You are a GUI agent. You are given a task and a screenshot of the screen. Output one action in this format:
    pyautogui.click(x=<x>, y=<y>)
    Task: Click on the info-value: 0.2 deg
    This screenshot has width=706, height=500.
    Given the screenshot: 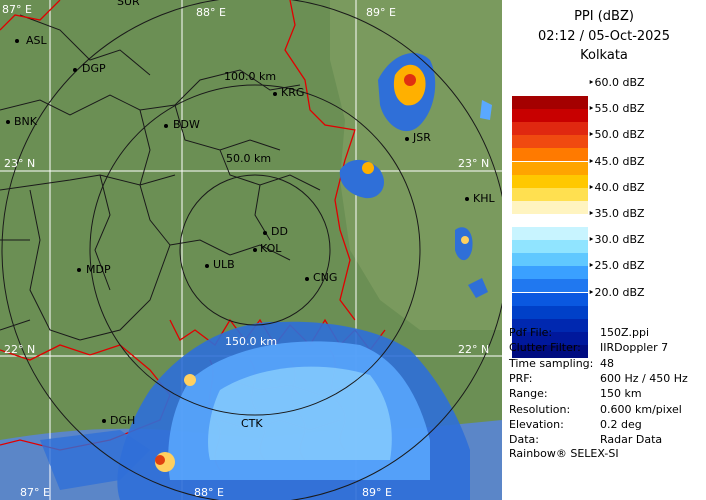 What is the action you would take?
    pyautogui.click(x=621, y=424)
    